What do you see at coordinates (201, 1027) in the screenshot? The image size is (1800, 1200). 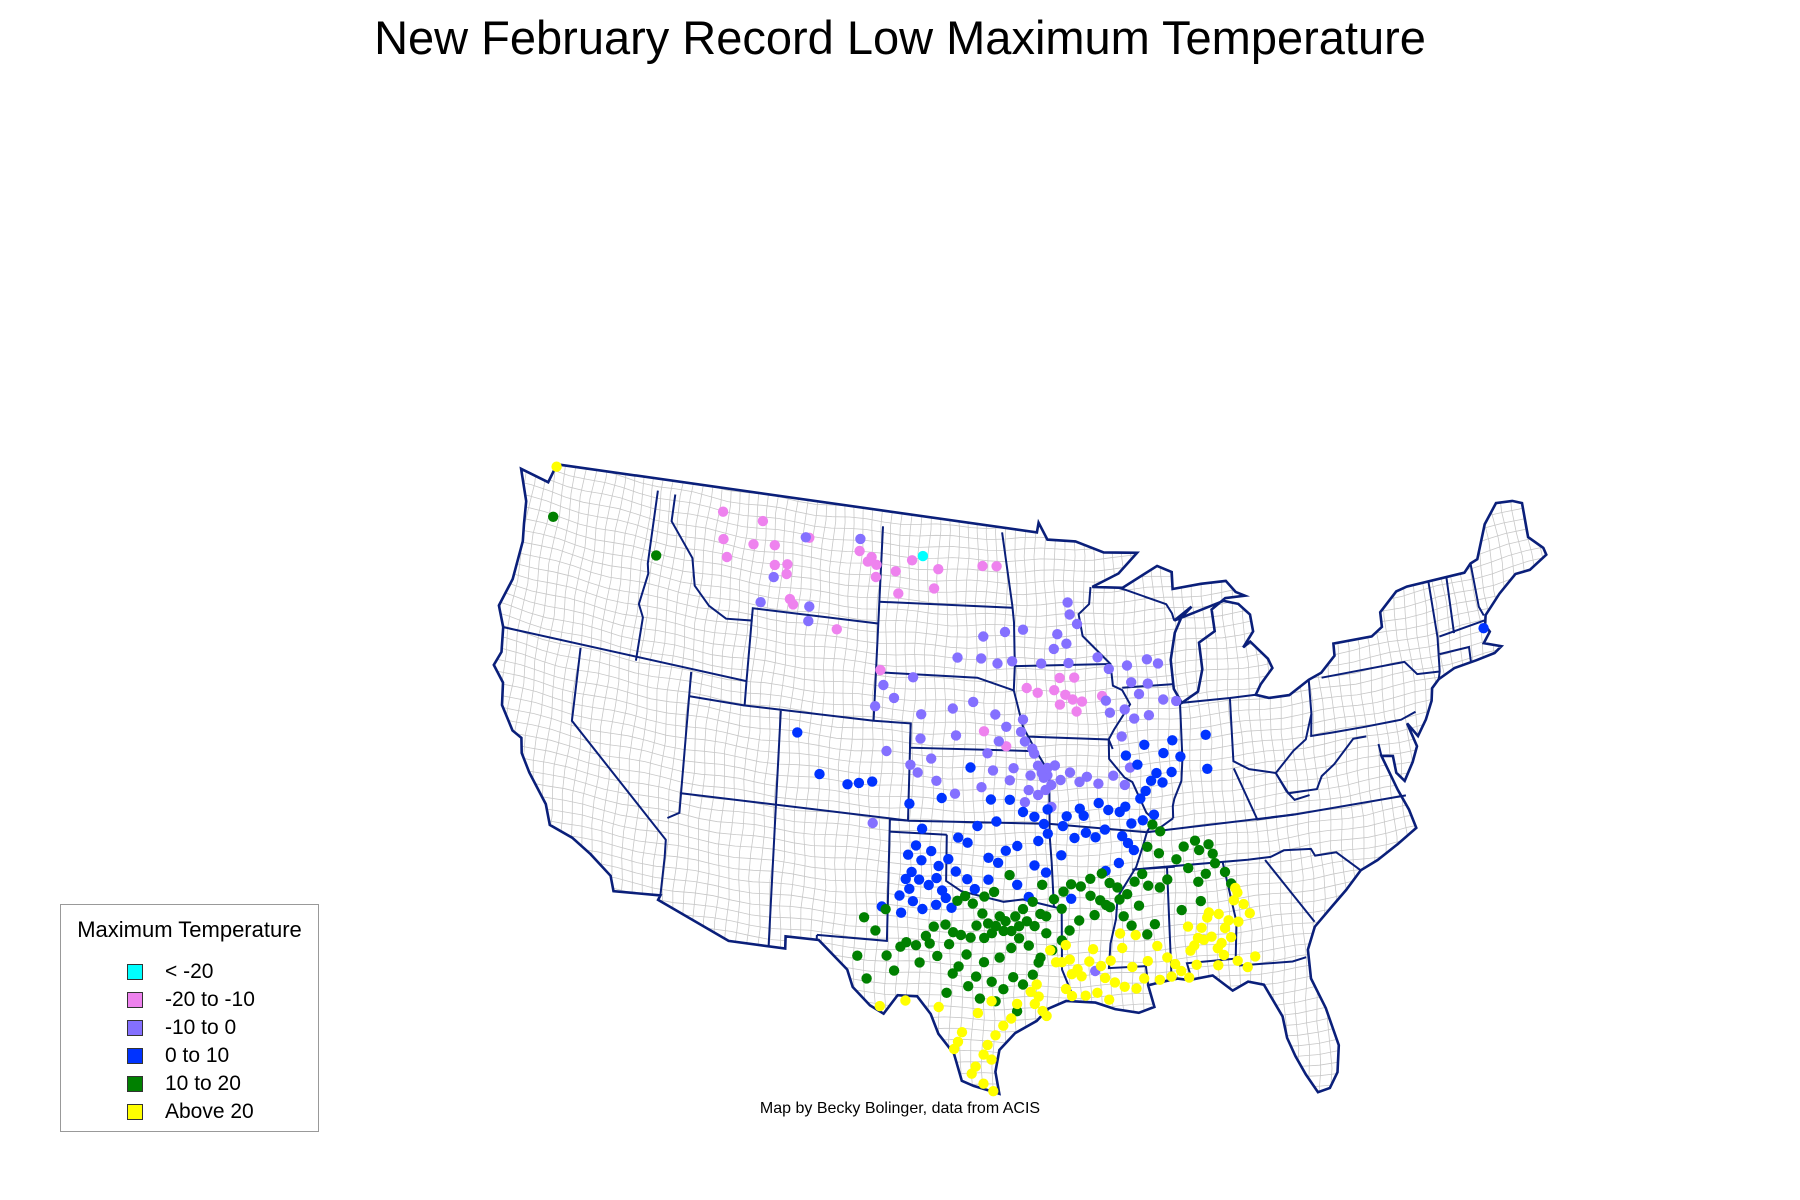 I see `legend-label: -10 to 0` at bounding box center [201, 1027].